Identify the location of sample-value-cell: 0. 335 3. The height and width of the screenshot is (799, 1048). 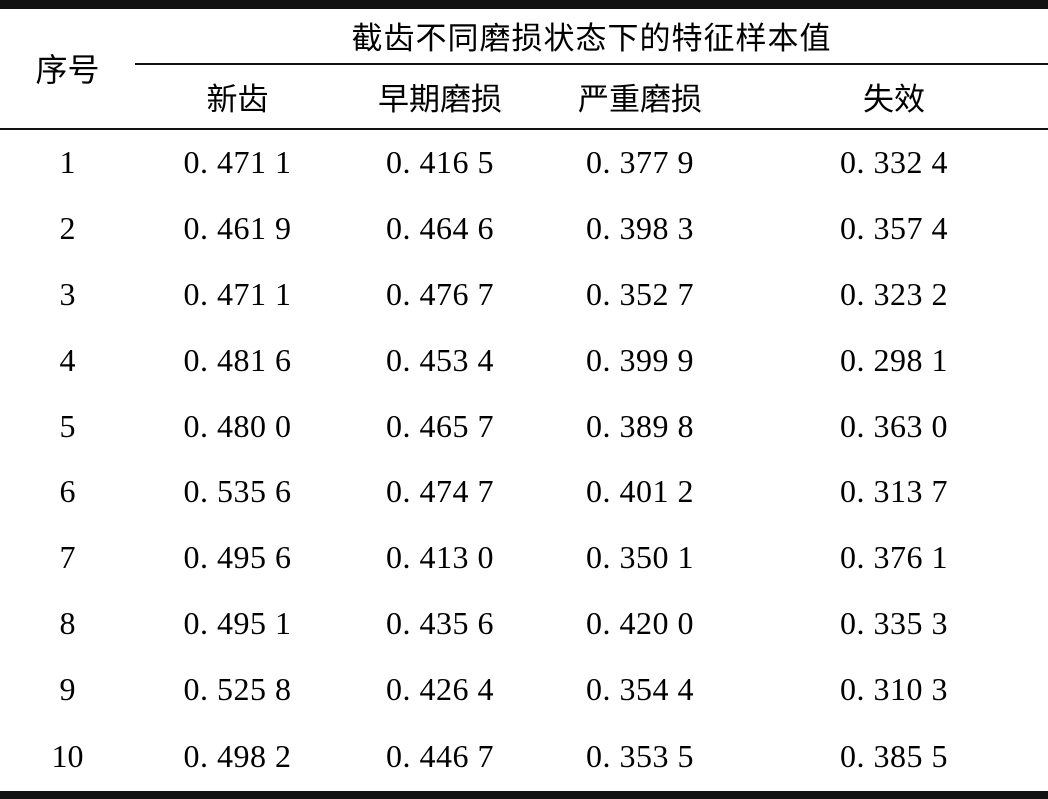
(894, 622).